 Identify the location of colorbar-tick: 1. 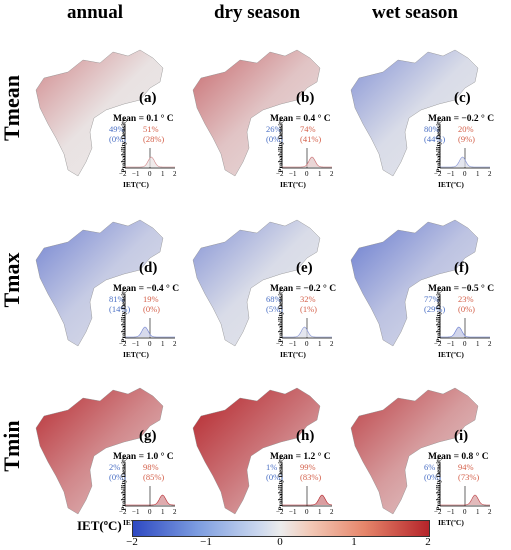
(354, 542).